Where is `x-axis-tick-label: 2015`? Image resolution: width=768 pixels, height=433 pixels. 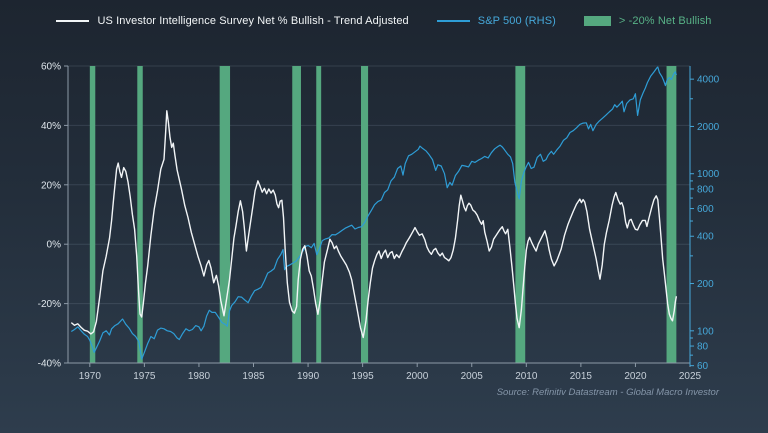 x-axis-tick-label: 2015 is located at coordinates (581, 376).